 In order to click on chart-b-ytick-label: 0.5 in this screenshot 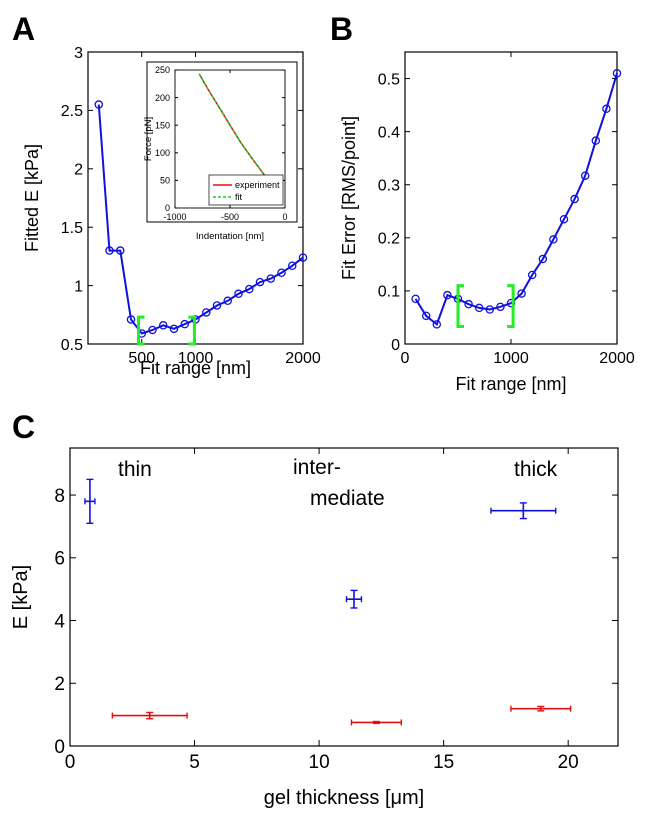, I will do `click(389, 79)`.